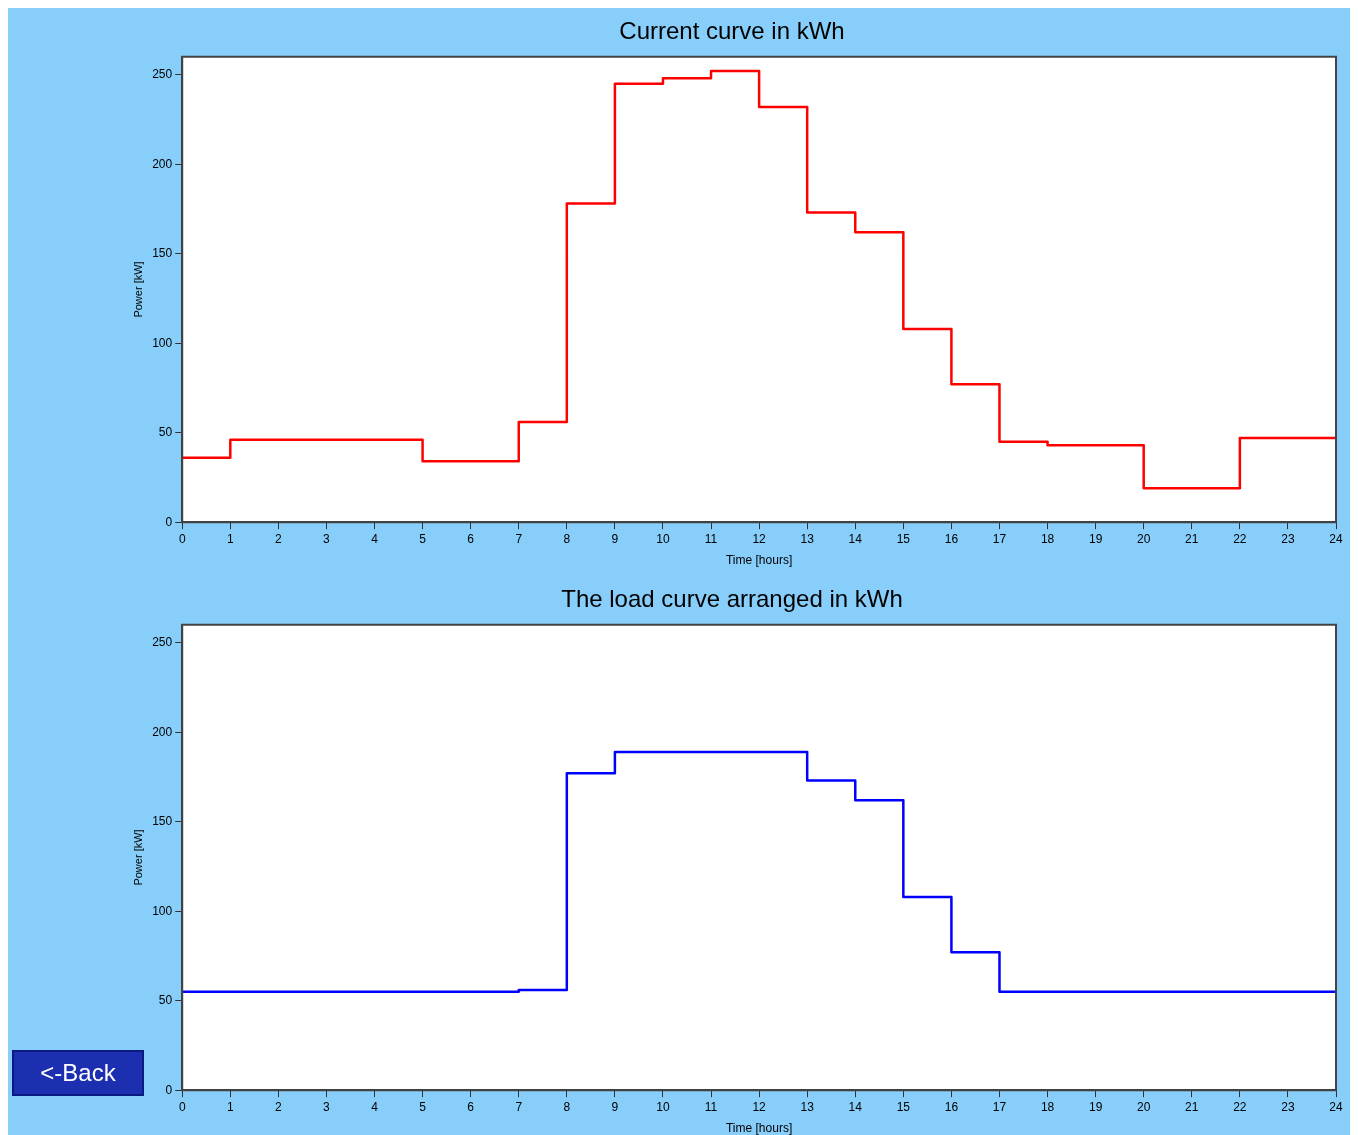 The image size is (1358, 1135). I want to click on text: <-Back, so click(78, 1073).